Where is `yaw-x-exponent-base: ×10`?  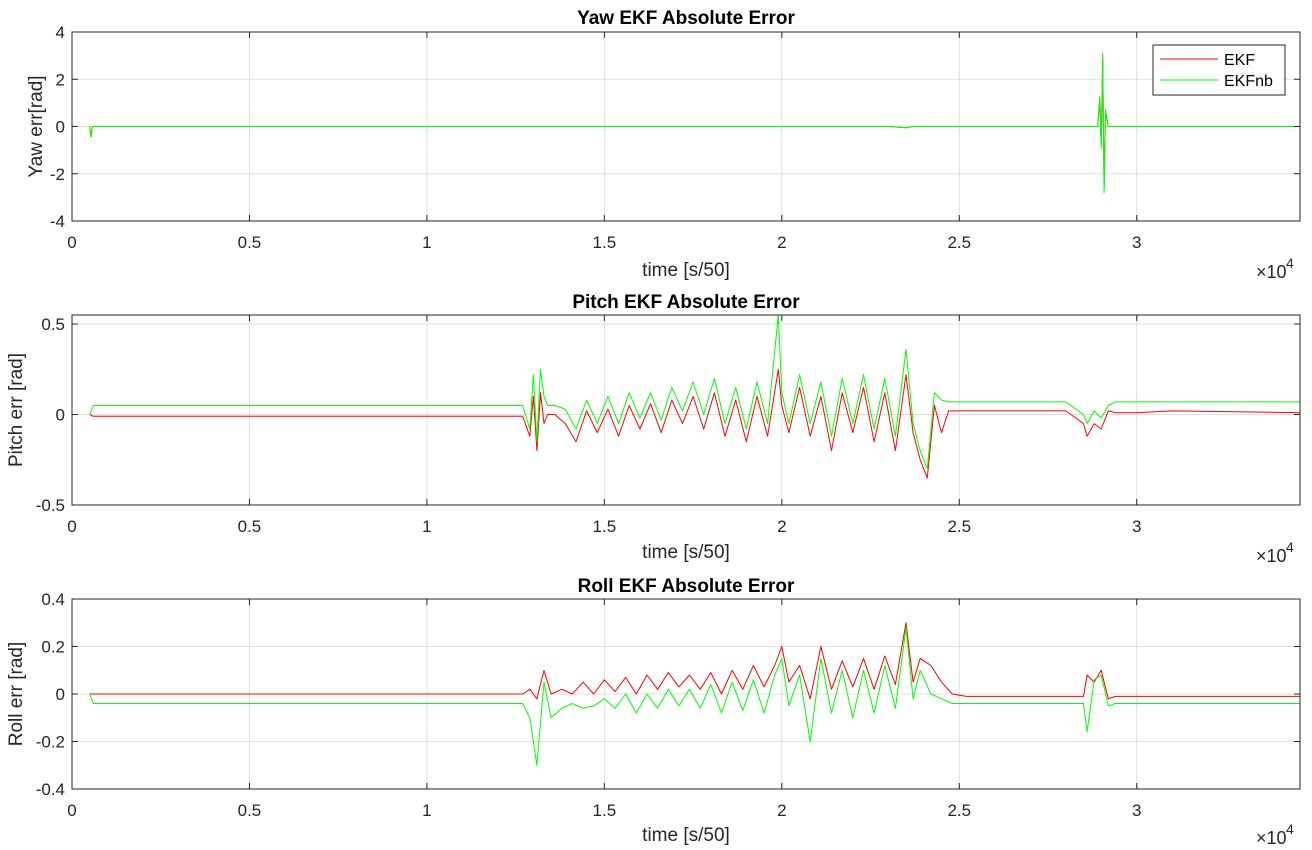
yaw-x-exponent-base: ×10 is located at coordinates (1271, 272).